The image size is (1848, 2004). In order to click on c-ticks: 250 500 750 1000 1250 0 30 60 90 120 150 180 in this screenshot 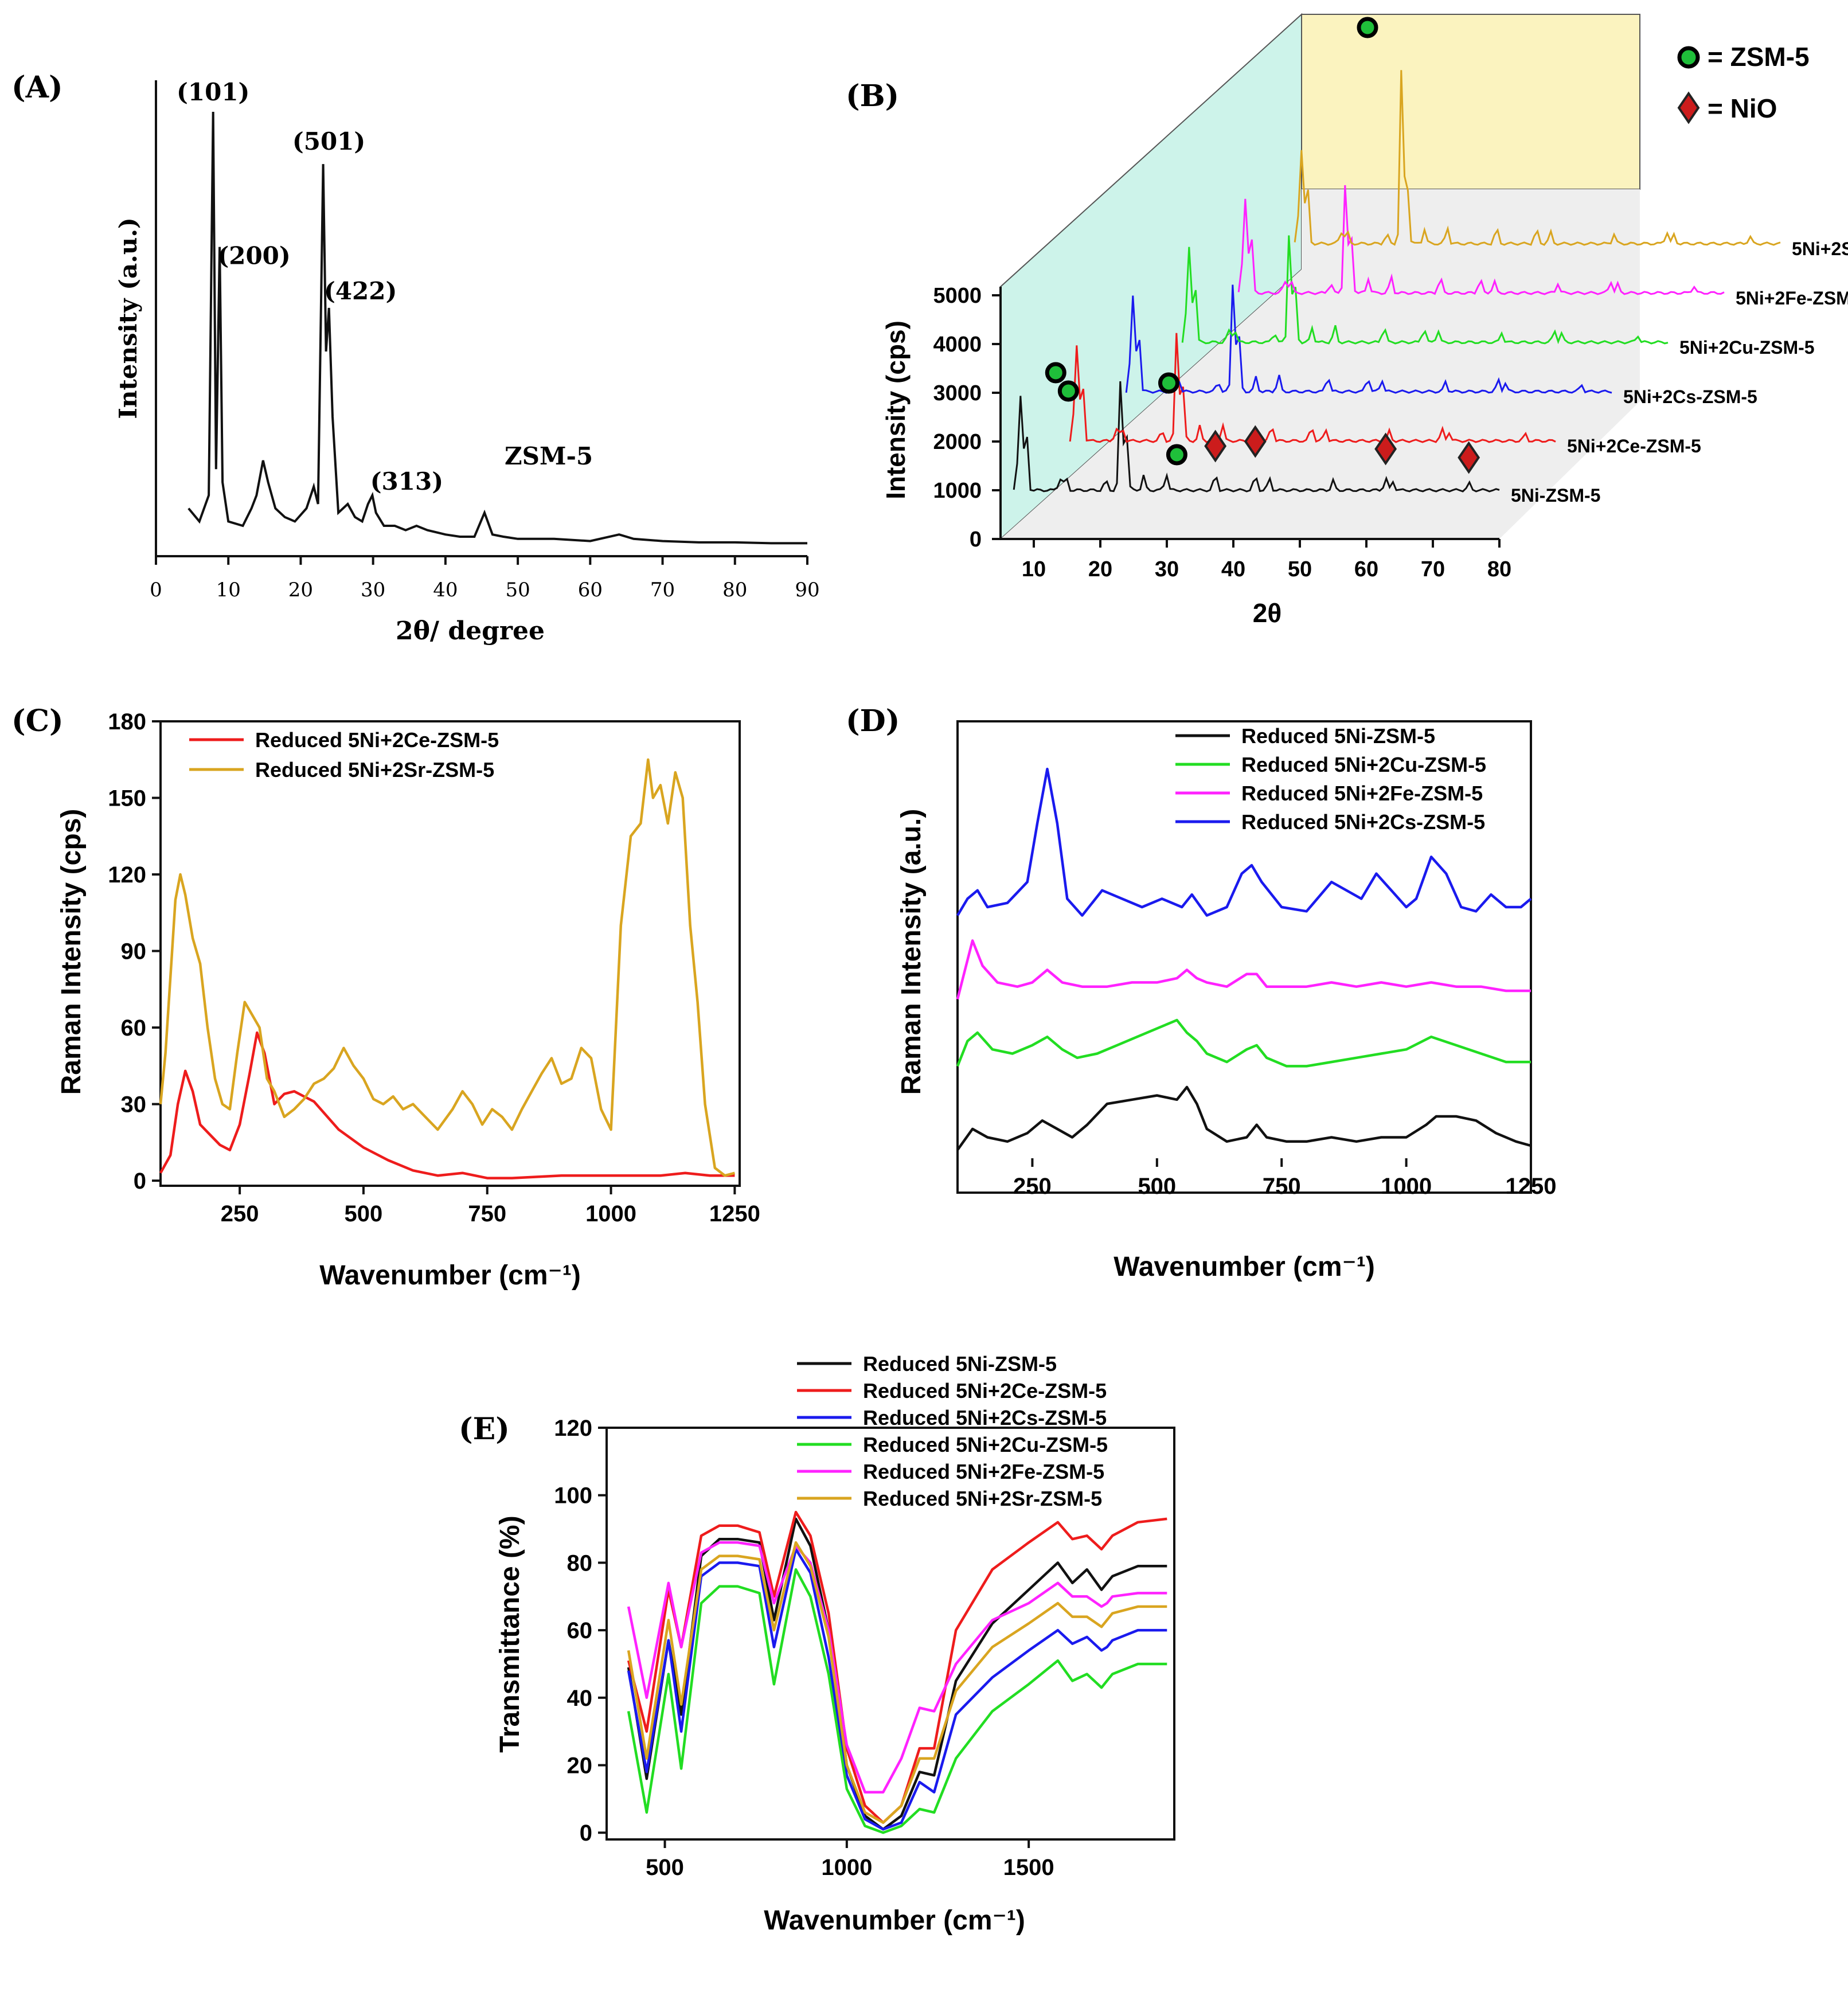, I will do `click(434, 967)`.